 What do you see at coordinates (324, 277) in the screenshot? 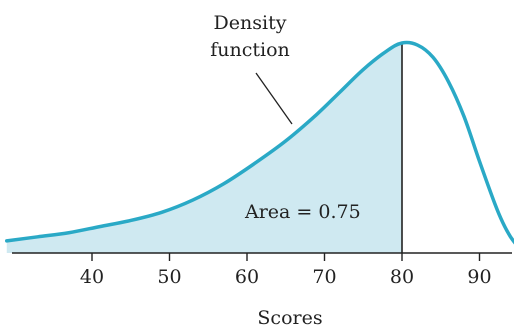
I see `x-tick-label: 70` at bounding box center [324, 277].